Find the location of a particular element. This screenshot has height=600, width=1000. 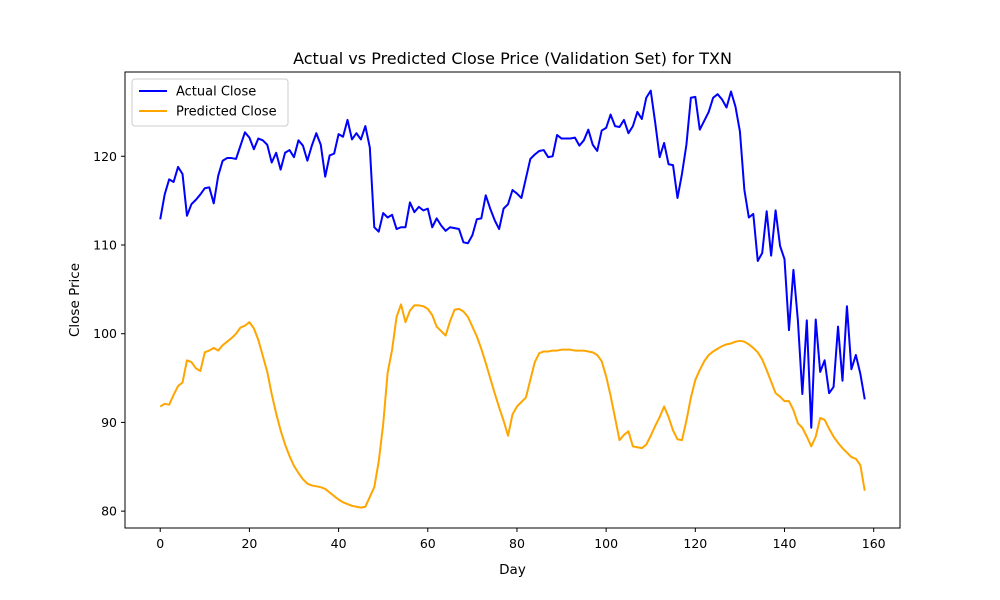

x-tick-label: 60 is located at coordinates (428, 543).